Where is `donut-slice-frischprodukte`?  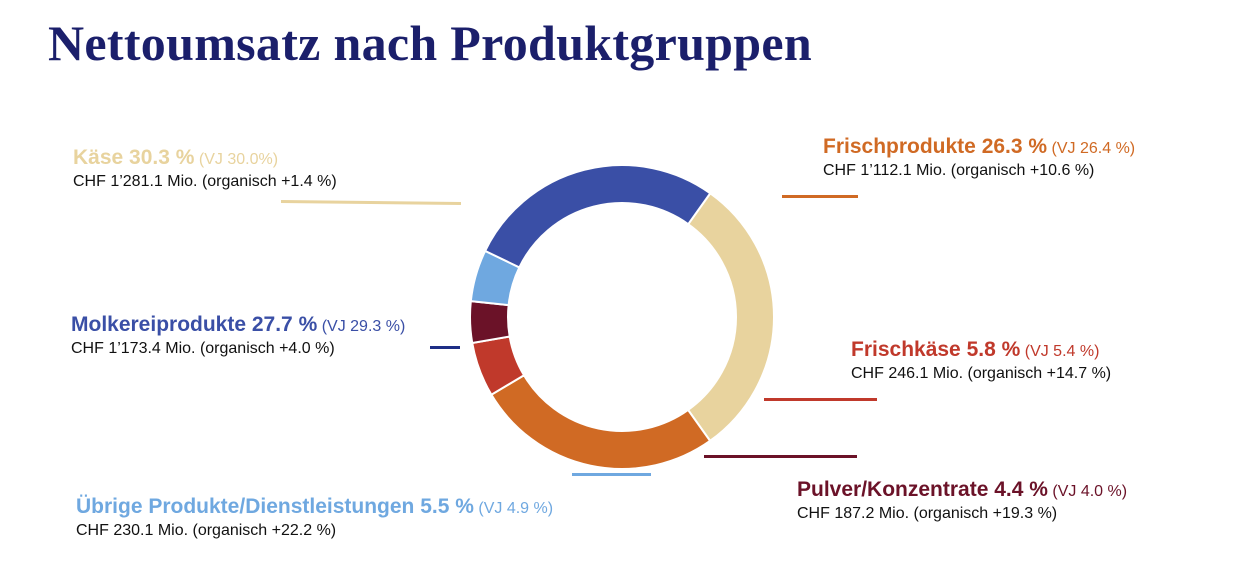
donut-slice-frischprodukte is located at coordinates (600, 421).